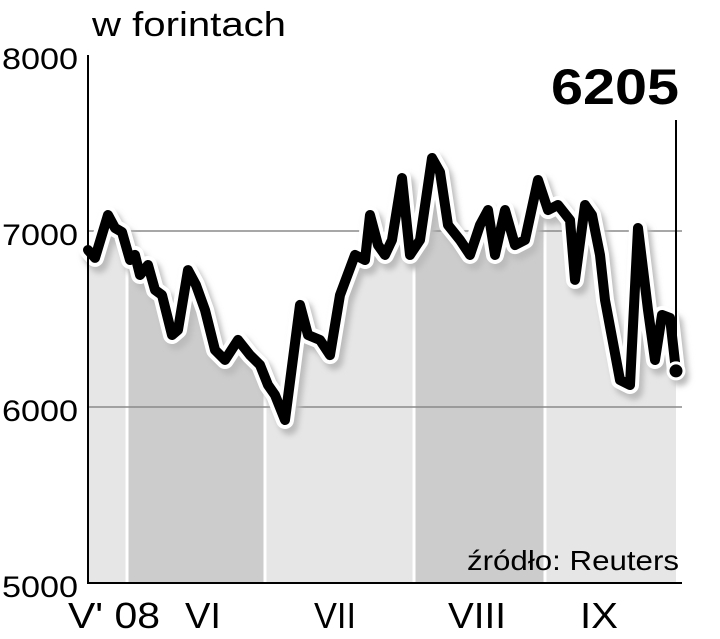 This screenshot has height=639, width=720. I want to click on x-tick-label: V' 08, so click(114, 615).